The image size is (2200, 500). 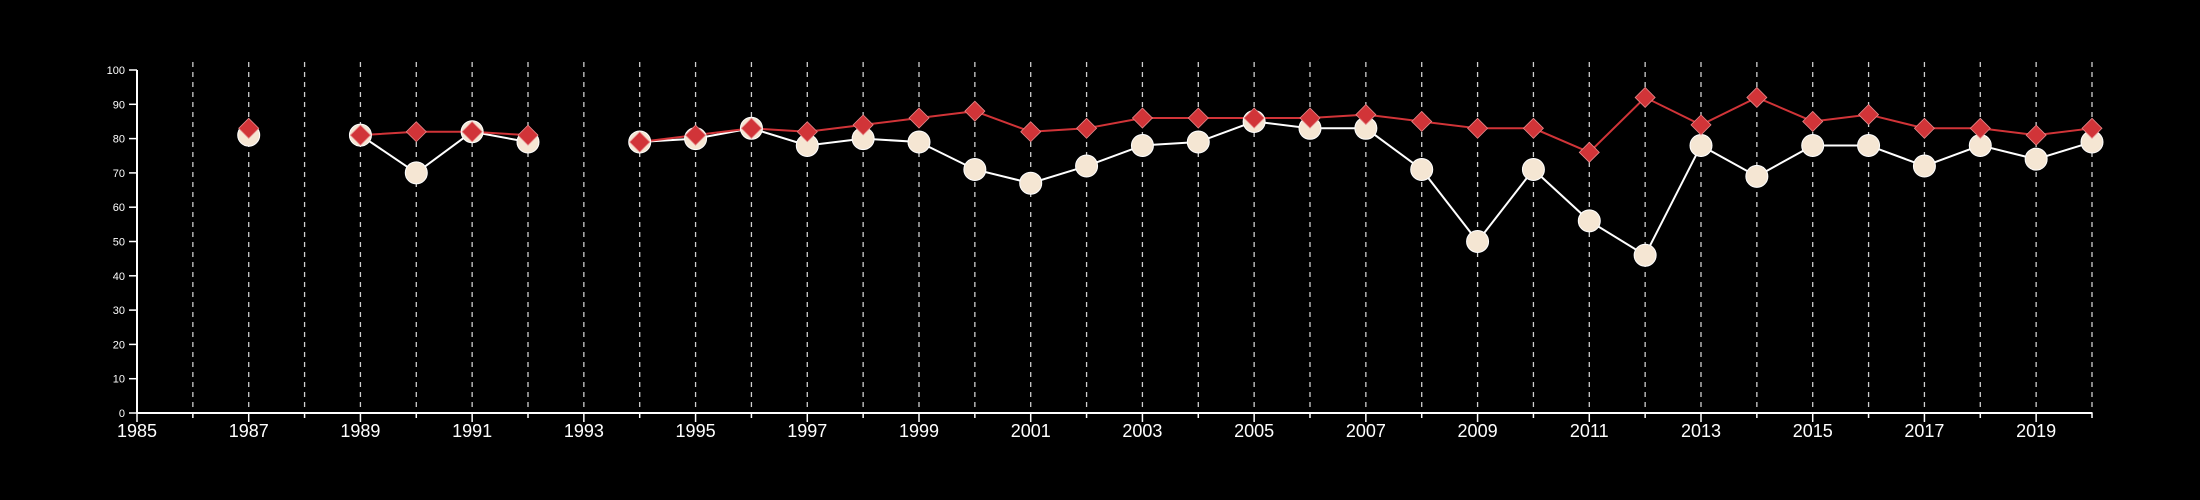 I want to click on x-tick-label: 2001, so click(x=1031, y=431).